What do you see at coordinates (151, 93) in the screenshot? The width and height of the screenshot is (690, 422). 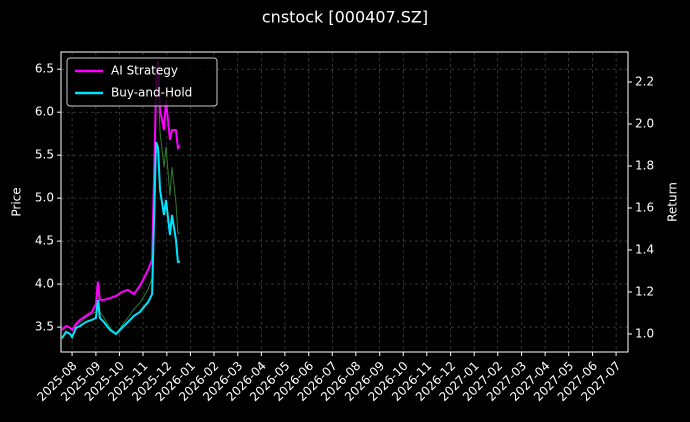 I see `legend-label: Buy-and-Hold` at bounding box center [151, 93].